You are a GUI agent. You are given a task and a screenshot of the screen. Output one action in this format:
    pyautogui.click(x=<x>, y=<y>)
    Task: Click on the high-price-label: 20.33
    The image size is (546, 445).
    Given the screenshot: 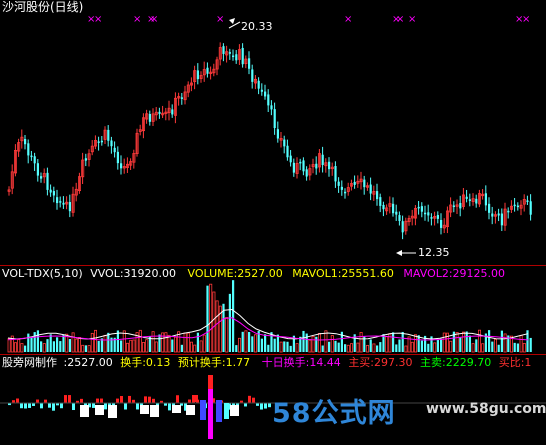 What is the action you would take?
    pyautogui.click(x=257, y=26)
    